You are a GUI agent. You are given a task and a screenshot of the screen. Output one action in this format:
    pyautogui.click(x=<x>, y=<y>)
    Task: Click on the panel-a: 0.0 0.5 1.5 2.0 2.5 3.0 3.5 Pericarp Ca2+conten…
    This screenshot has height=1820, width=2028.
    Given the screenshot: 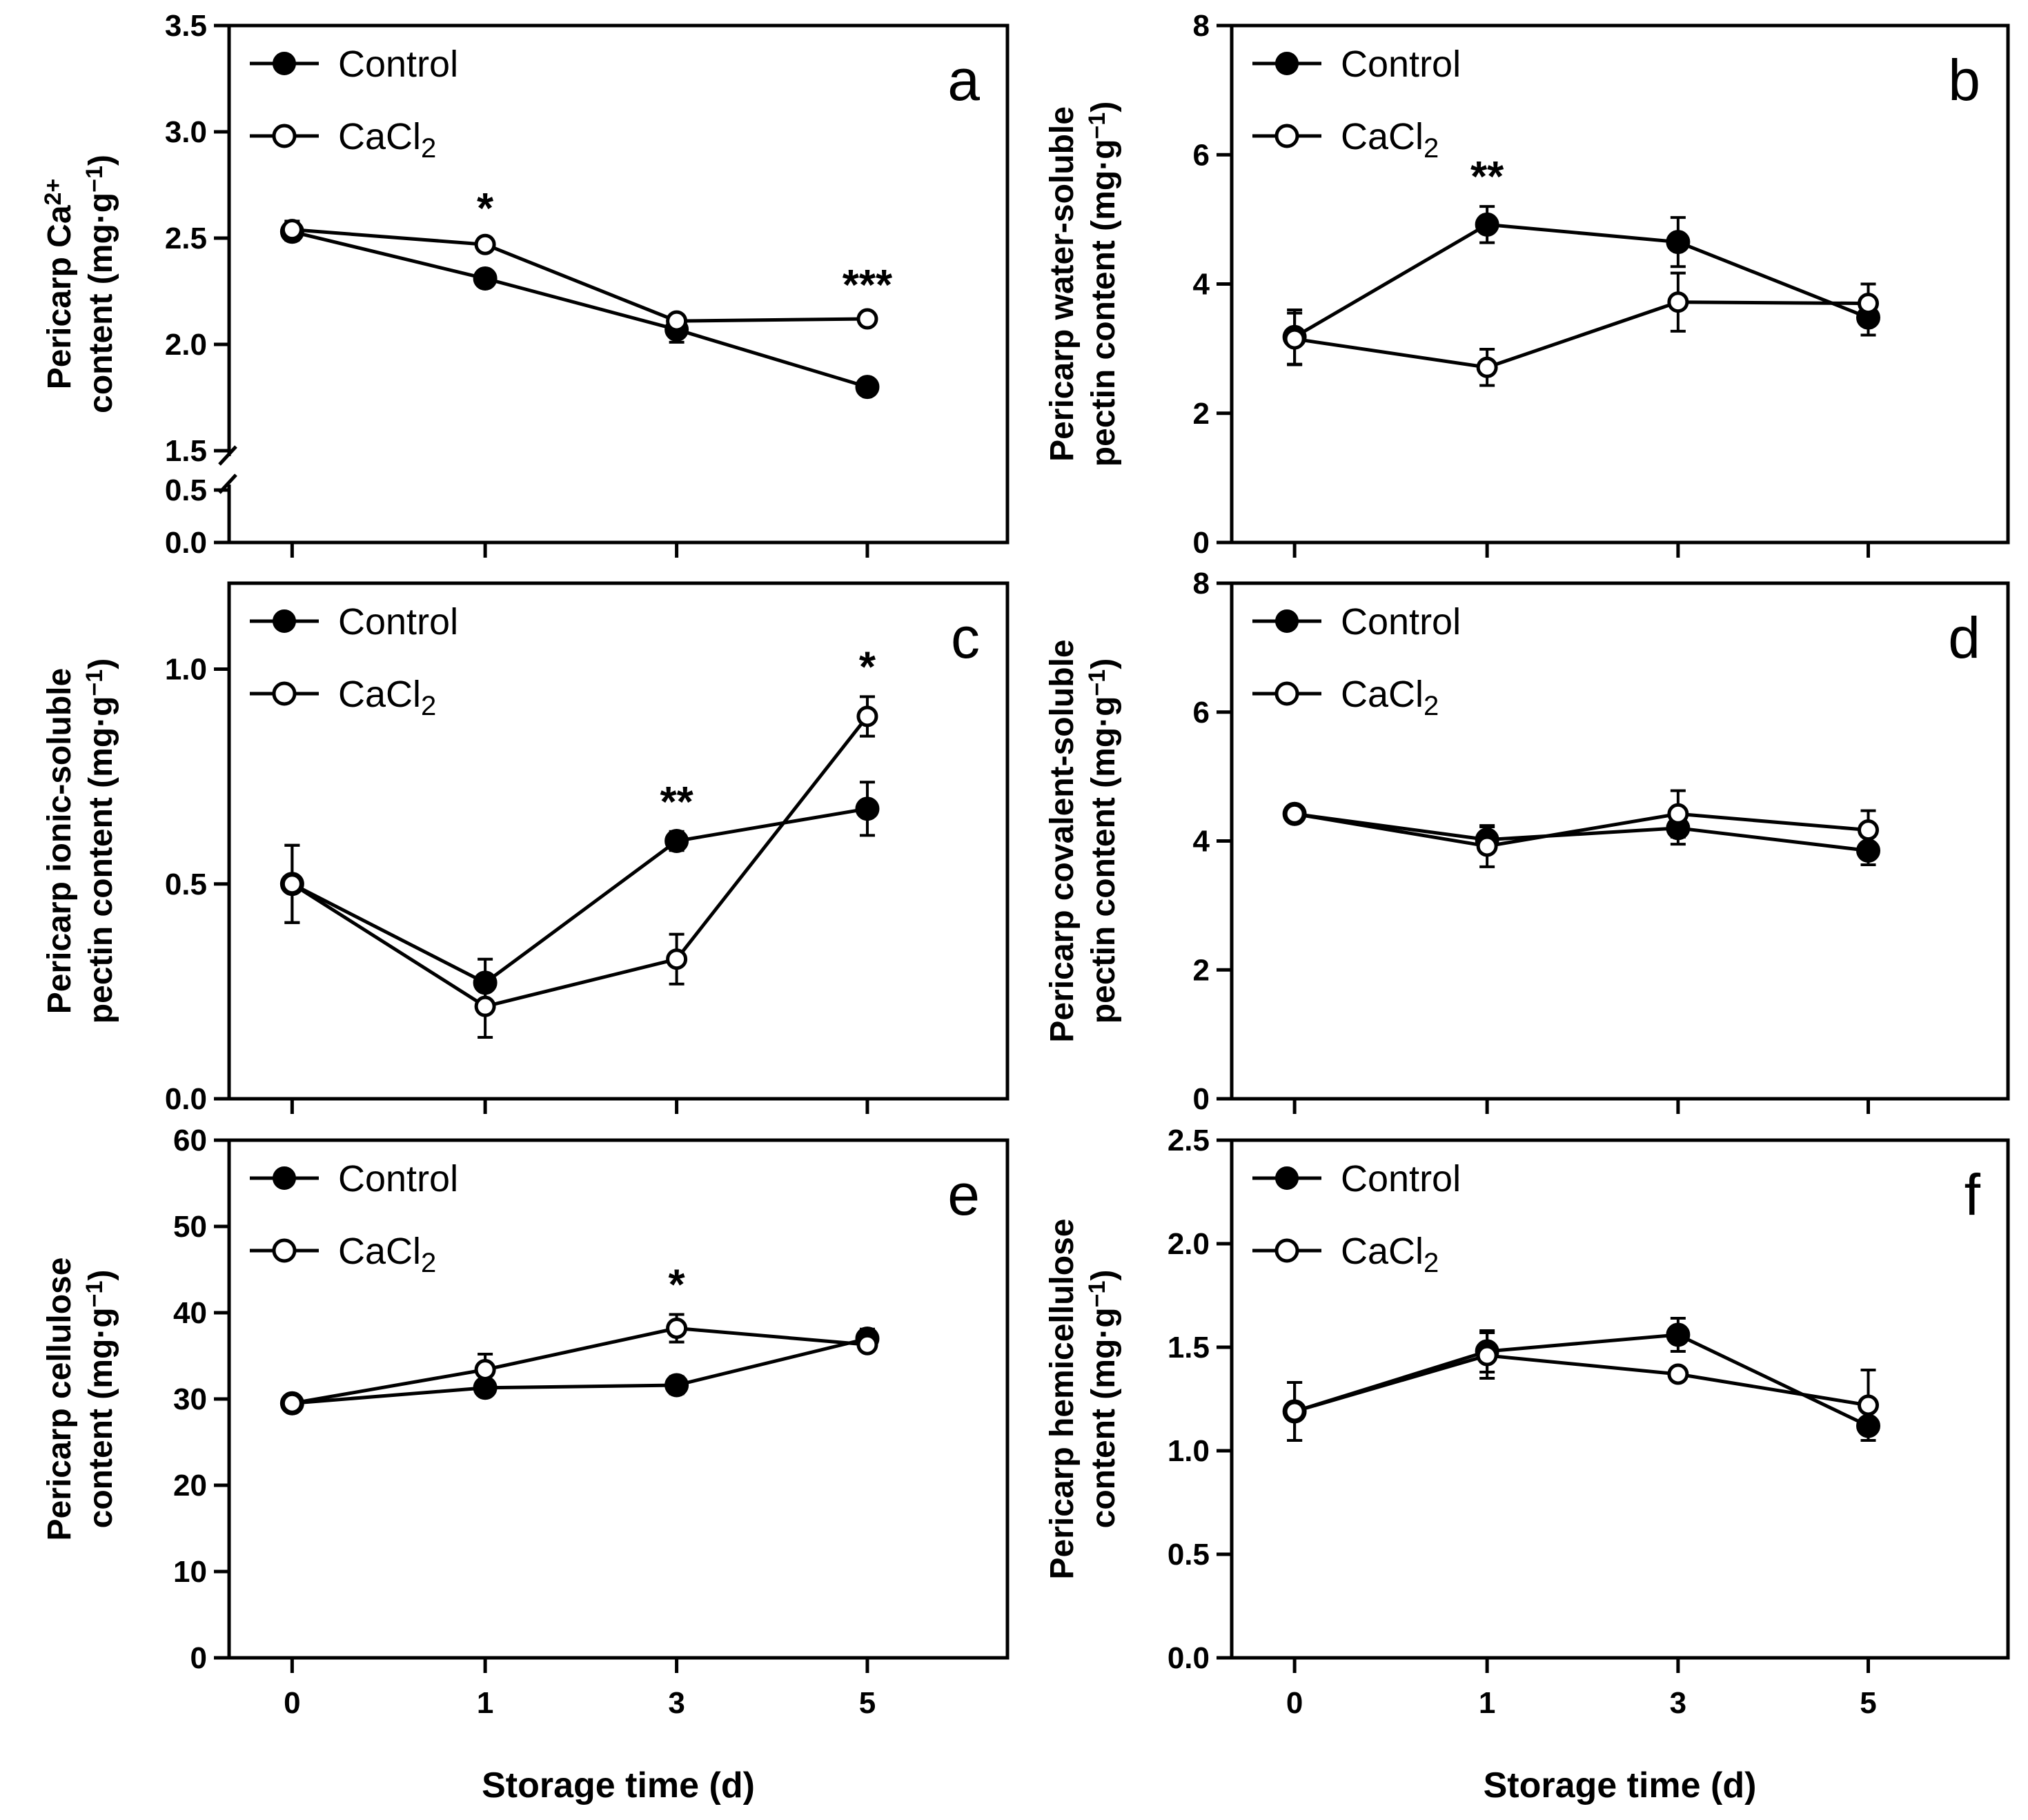 What is the action you would take?
    pyautogui.click(x=525, y=284)
    